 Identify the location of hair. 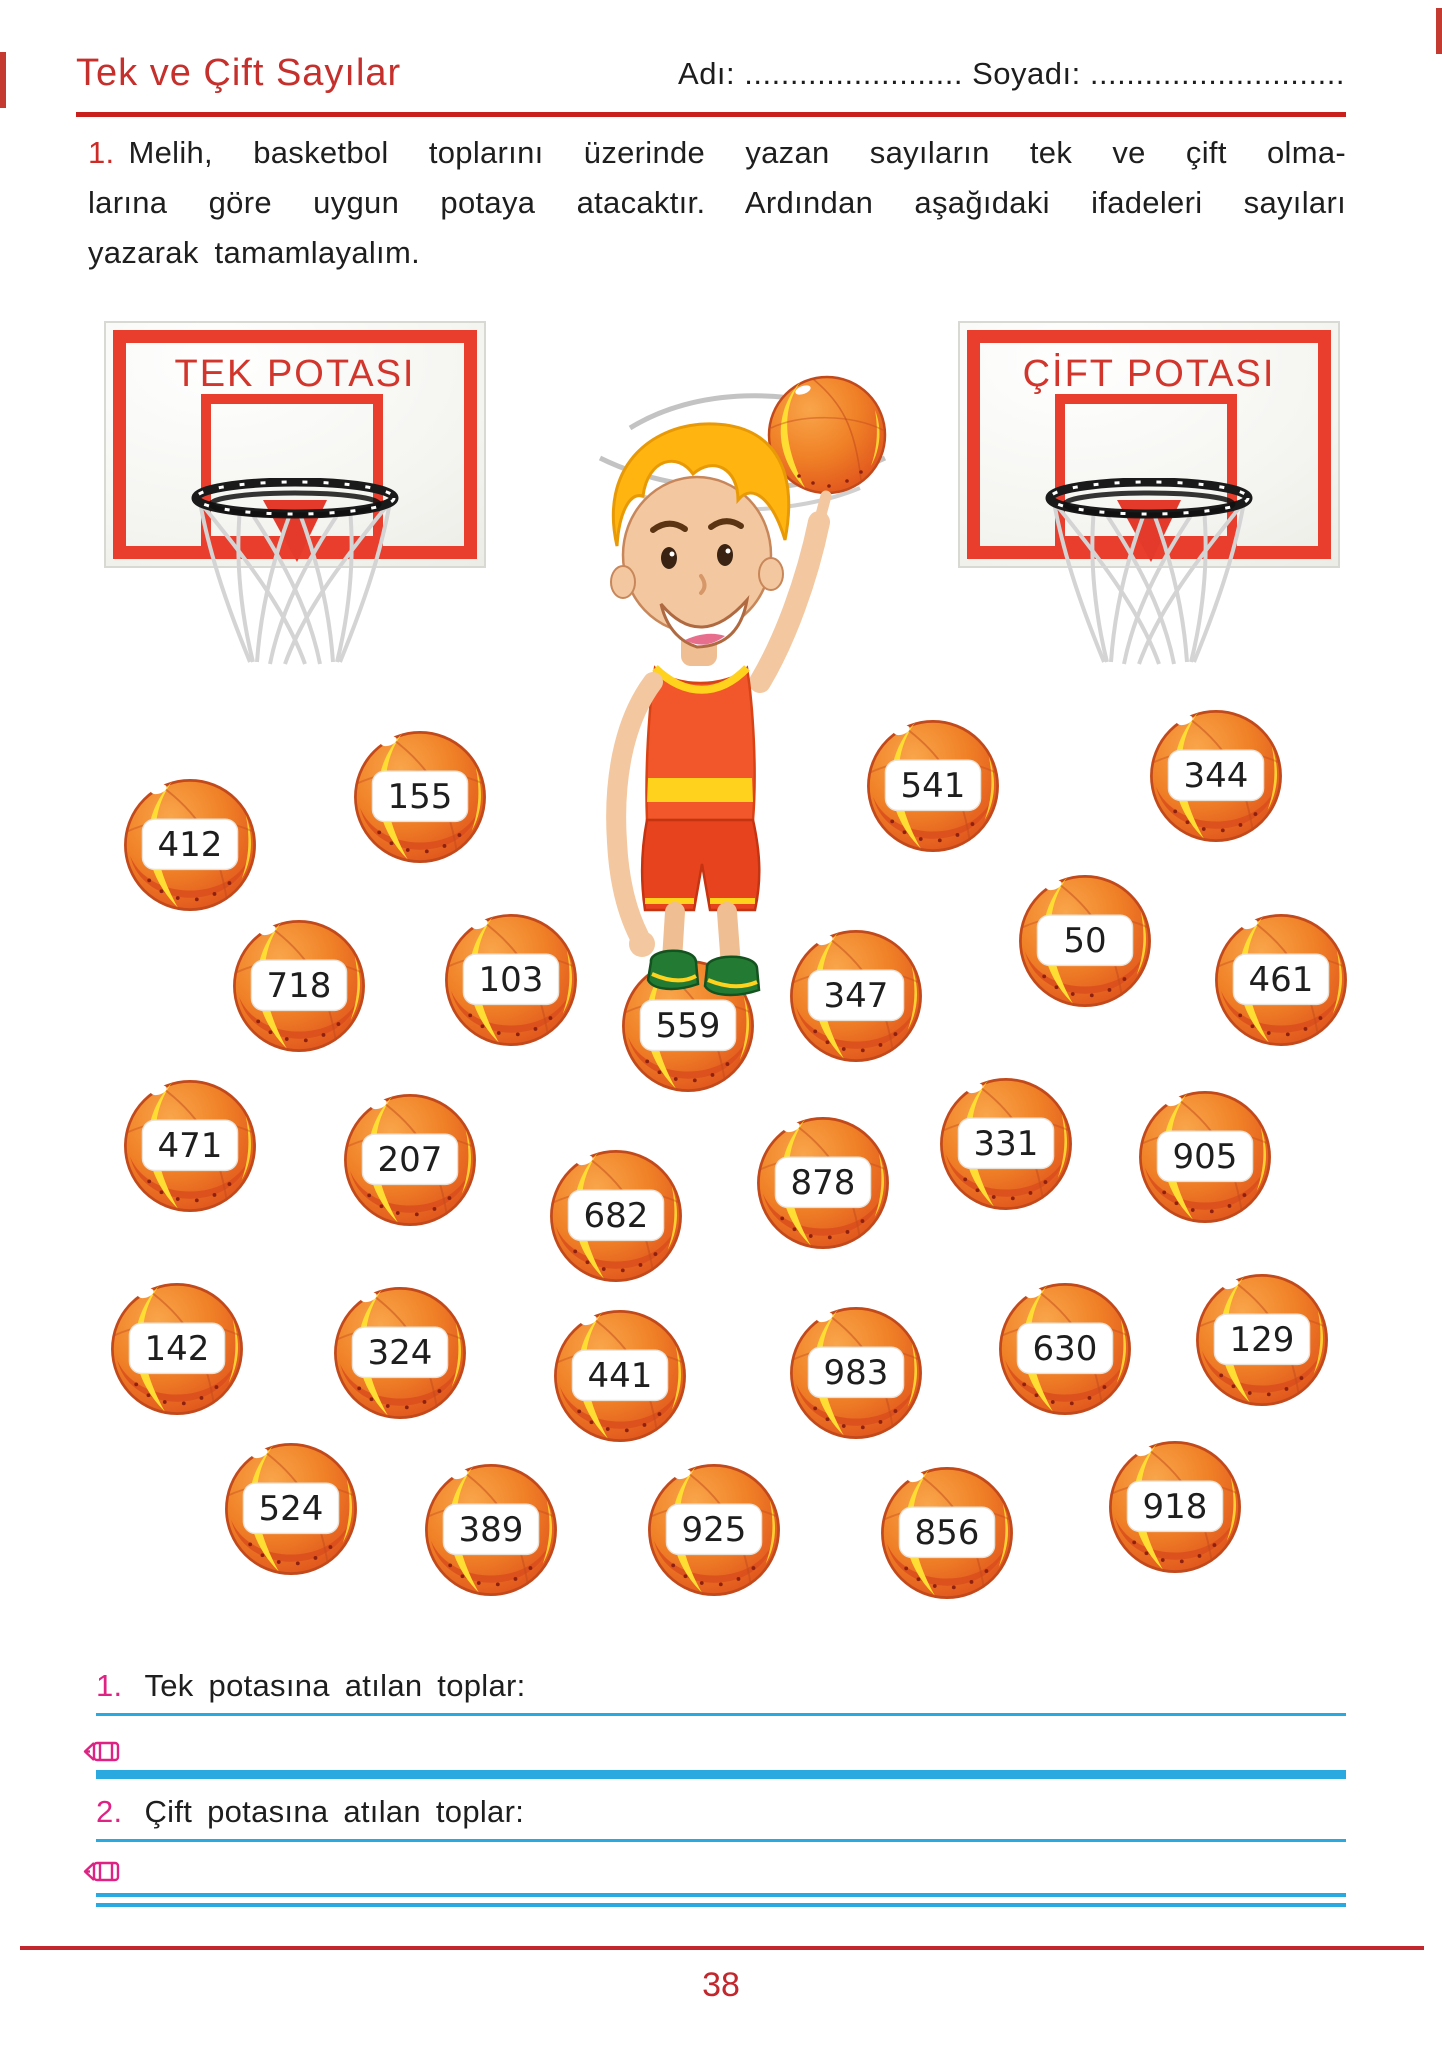
(701, 484).